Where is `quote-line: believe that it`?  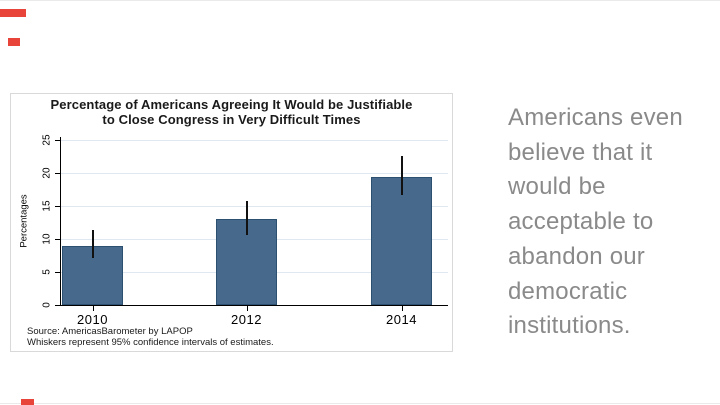
quote-line: believe that it is located at coordinates (580, 152).